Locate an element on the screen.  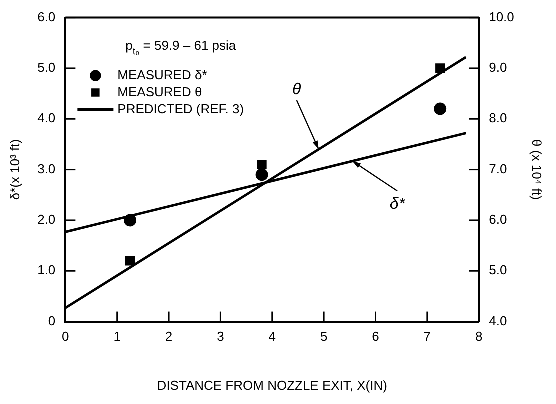
legend-label: MEASURED θ is located at coordinates (160, 92).